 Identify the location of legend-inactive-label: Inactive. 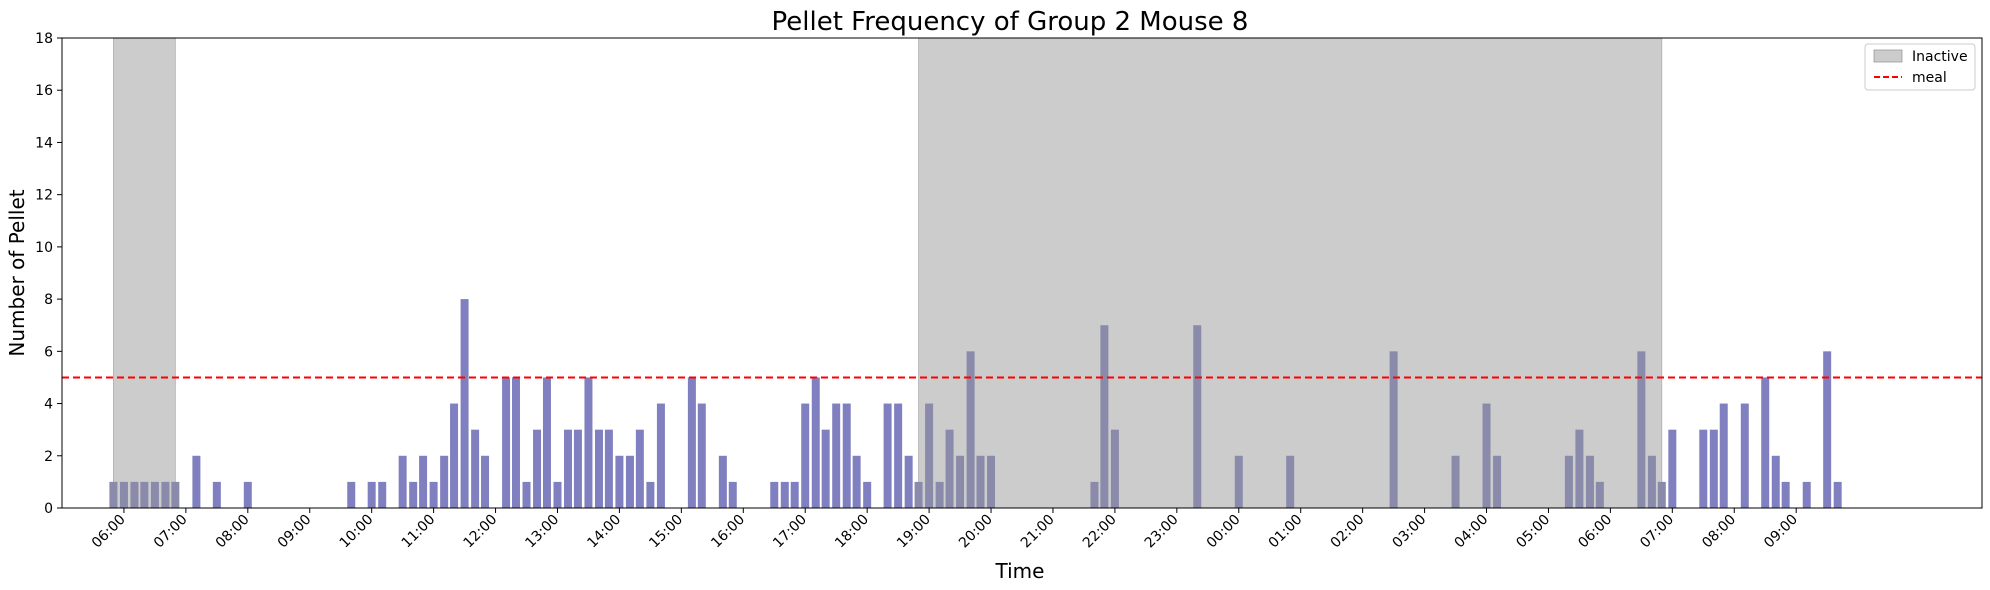
(1940, 57).